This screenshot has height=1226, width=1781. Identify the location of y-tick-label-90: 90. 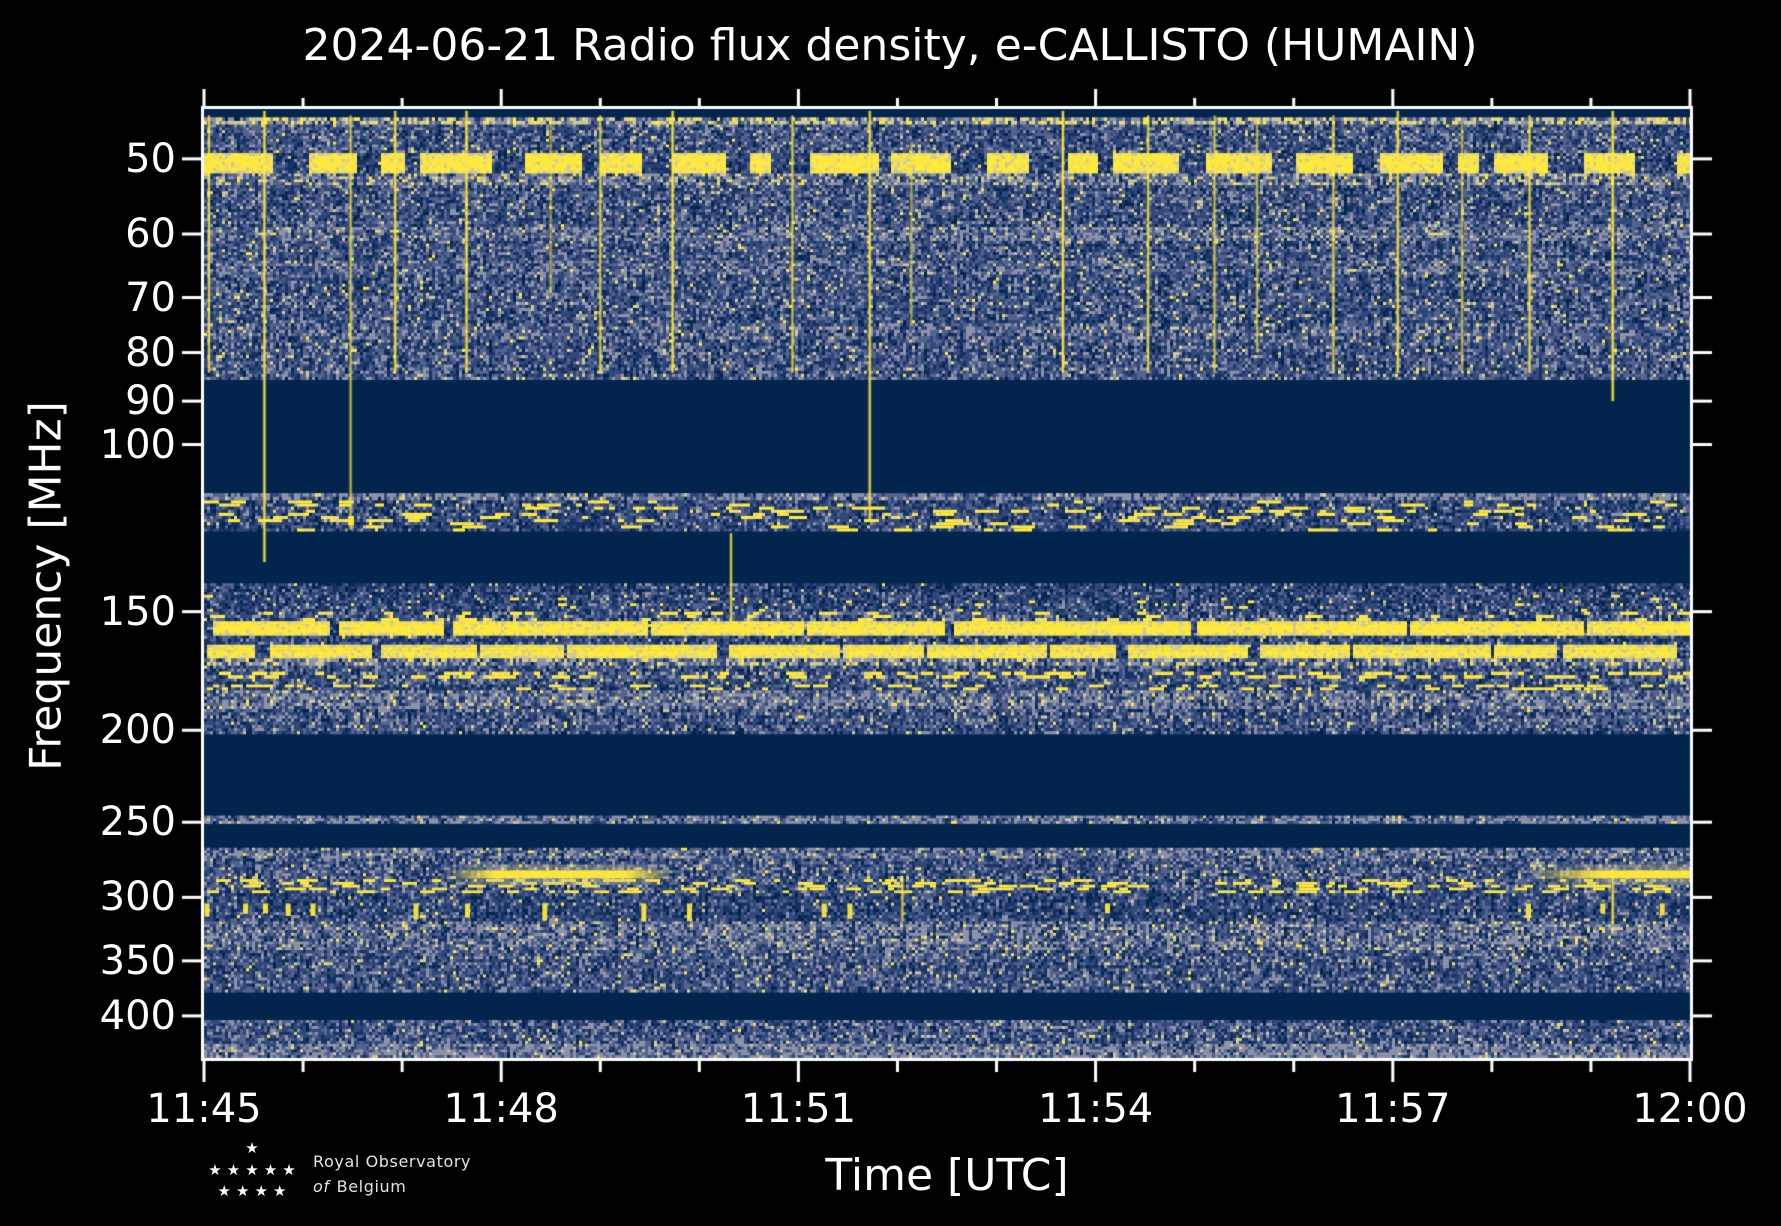
(150, 401).